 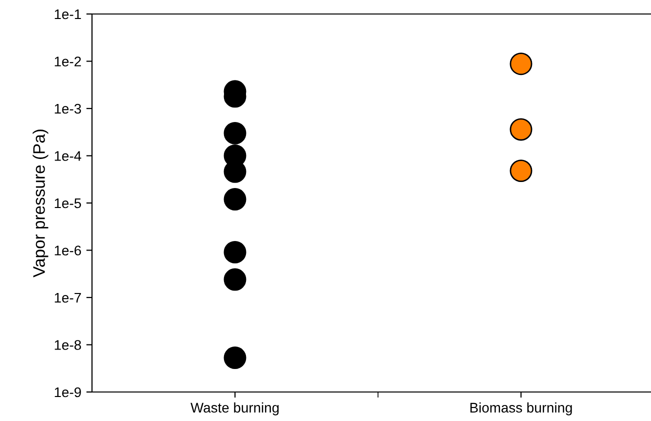 What do you see at coordinates (67, 297) in the screenshot?
I see `y-tick-label: 1e-7` at bounding box center [67, 297].